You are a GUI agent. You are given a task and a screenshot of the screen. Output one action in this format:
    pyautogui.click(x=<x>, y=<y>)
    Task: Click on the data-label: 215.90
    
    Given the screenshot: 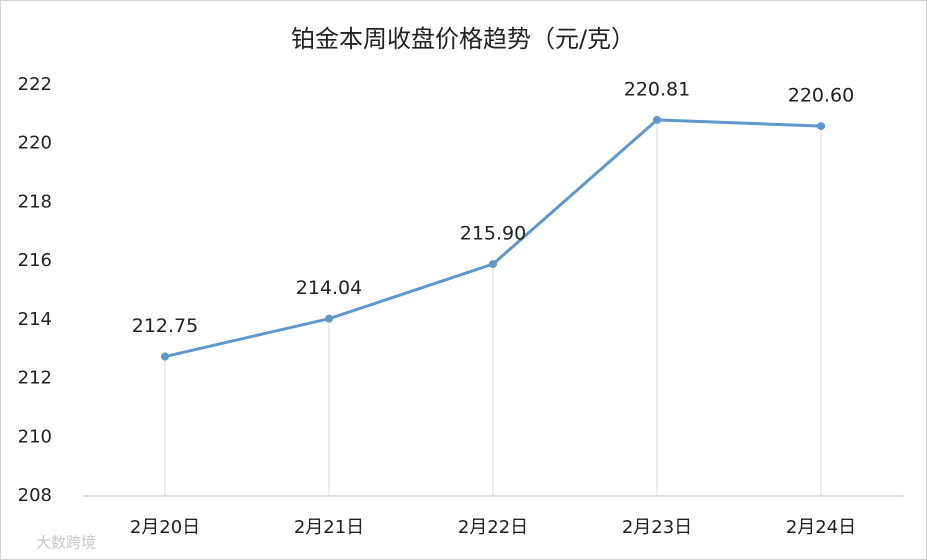 What is the action you would take?
    pyautogui.click(x=493, y=234)
    